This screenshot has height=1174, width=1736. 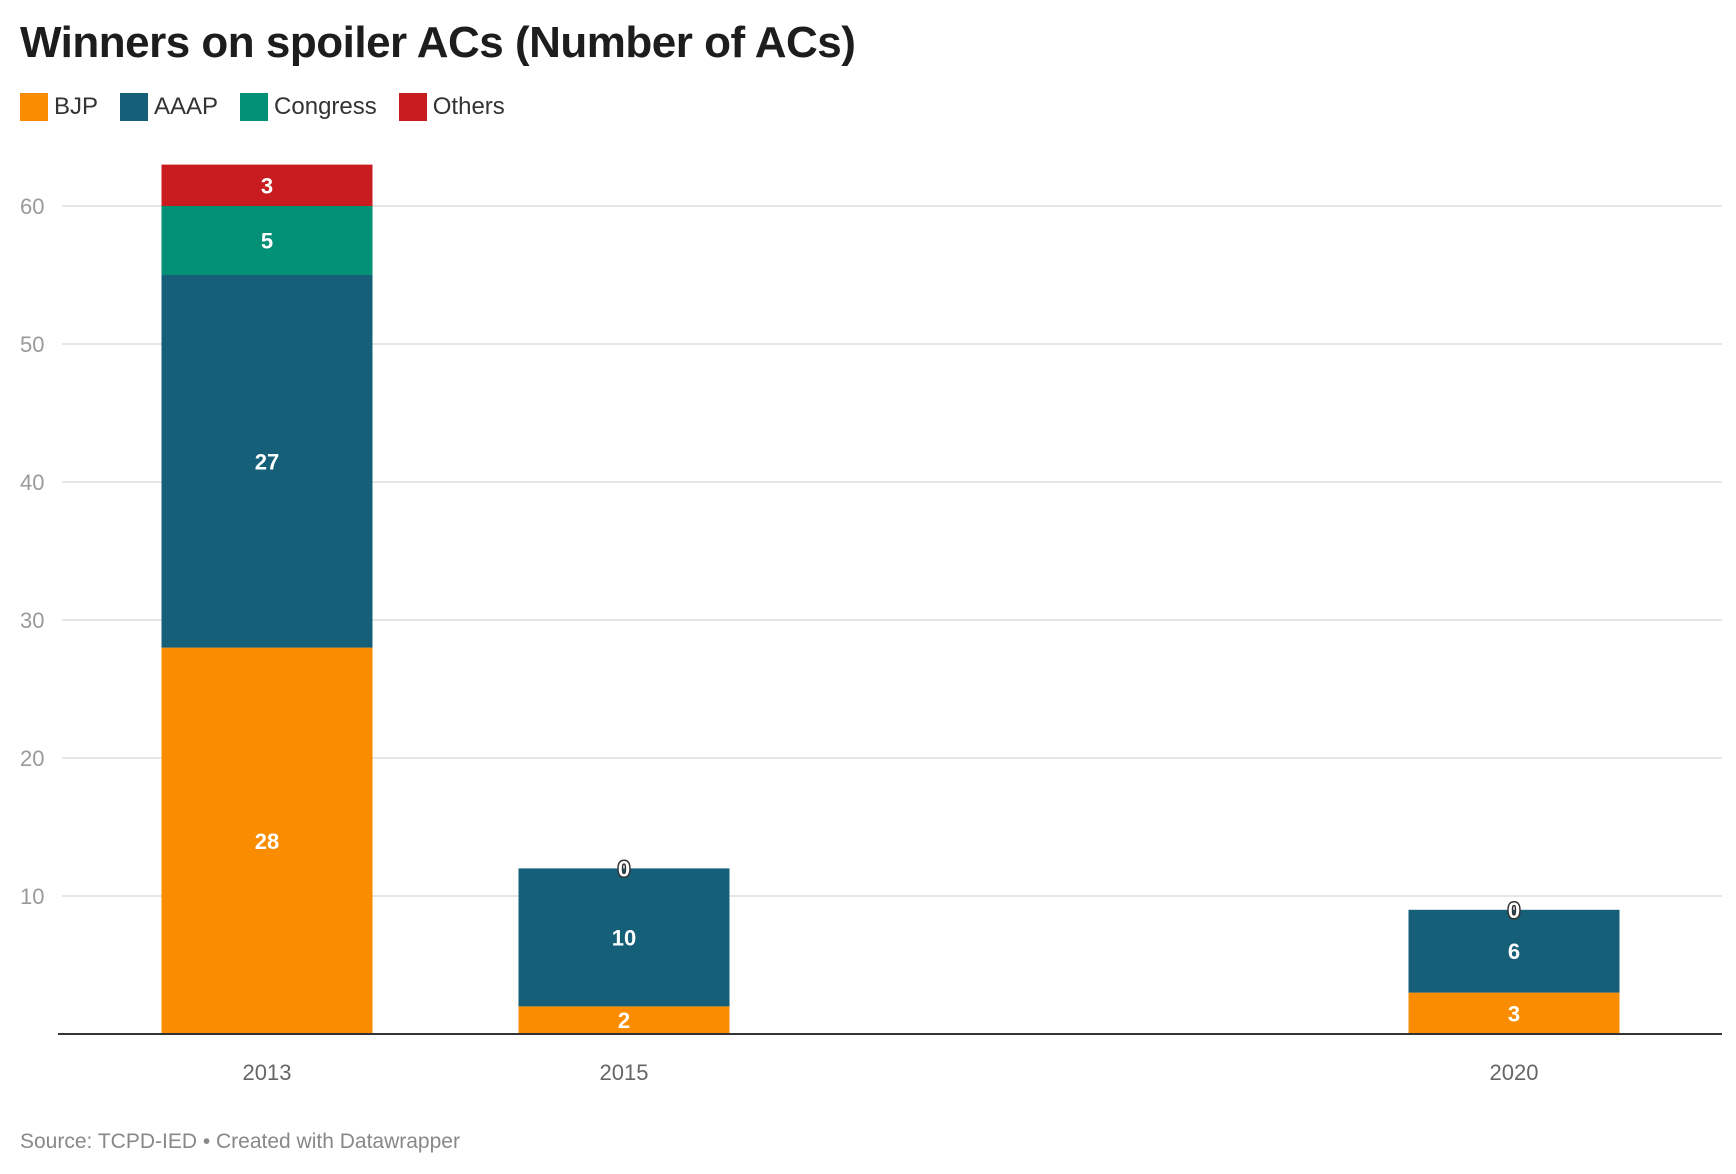 I want to click on bar-2013-others, so click(x=267, y=185).